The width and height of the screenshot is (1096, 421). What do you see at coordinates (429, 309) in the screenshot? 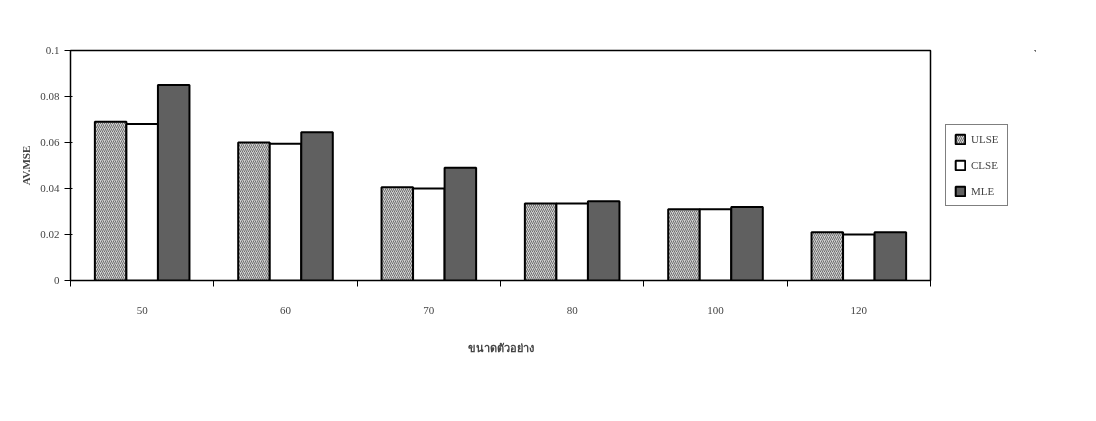
I see `x-tick-label: 70` at bounding box center [429, 309].